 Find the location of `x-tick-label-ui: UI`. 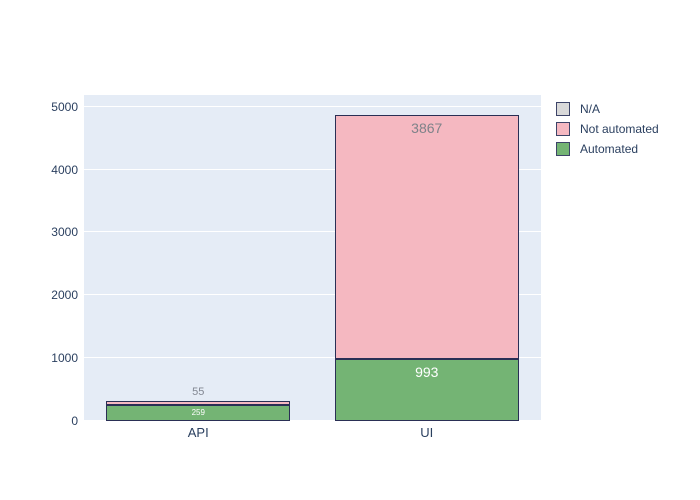

x-tick-label-ui: UI is located at coordinates (427, 432).